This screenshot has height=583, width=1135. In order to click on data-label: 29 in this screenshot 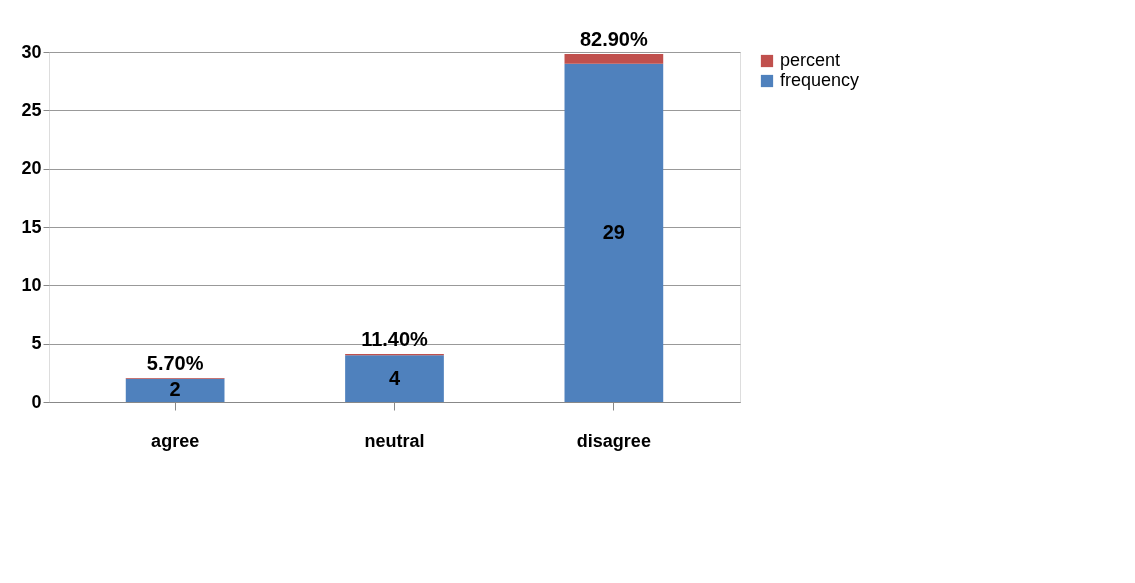, I will do `click(613, 231)`.